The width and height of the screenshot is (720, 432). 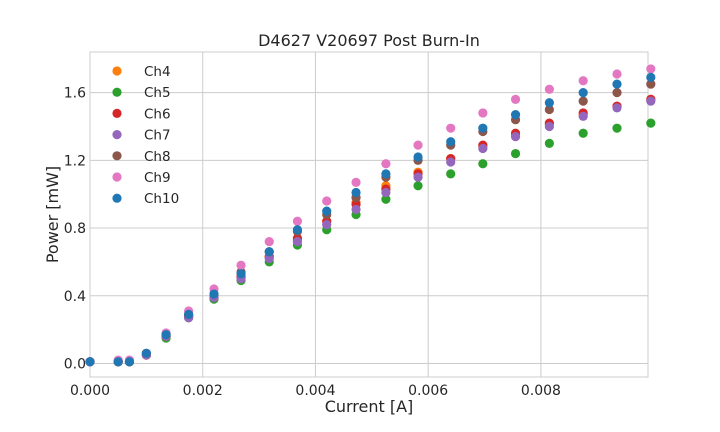 I want to click on y-tick-label: 0.4, so click(x=75, y=297).